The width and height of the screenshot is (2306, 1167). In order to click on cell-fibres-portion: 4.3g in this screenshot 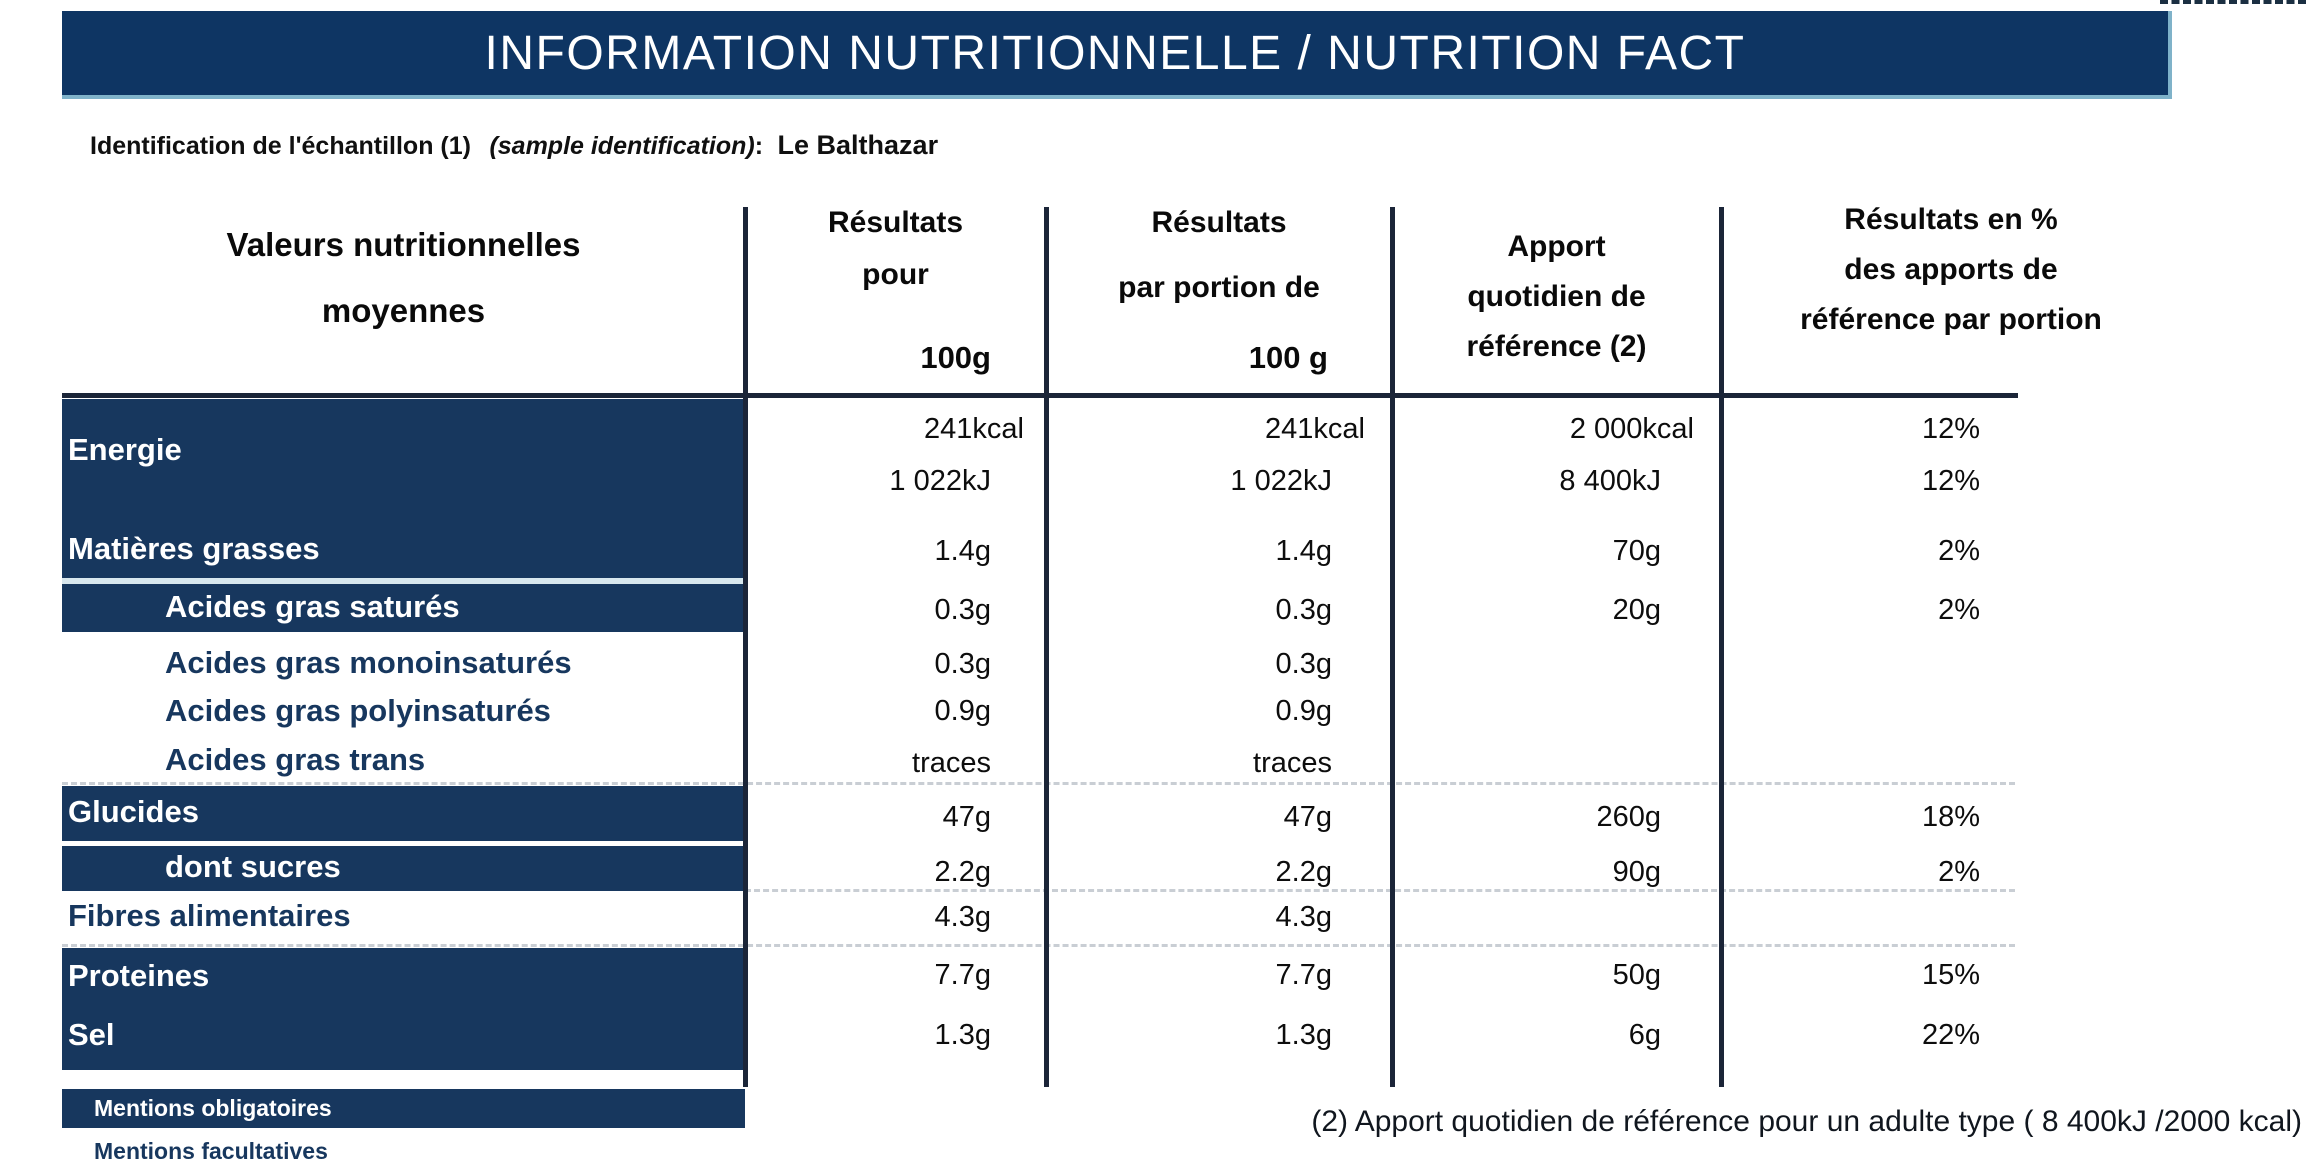, I will do `click(1303, 917)`.